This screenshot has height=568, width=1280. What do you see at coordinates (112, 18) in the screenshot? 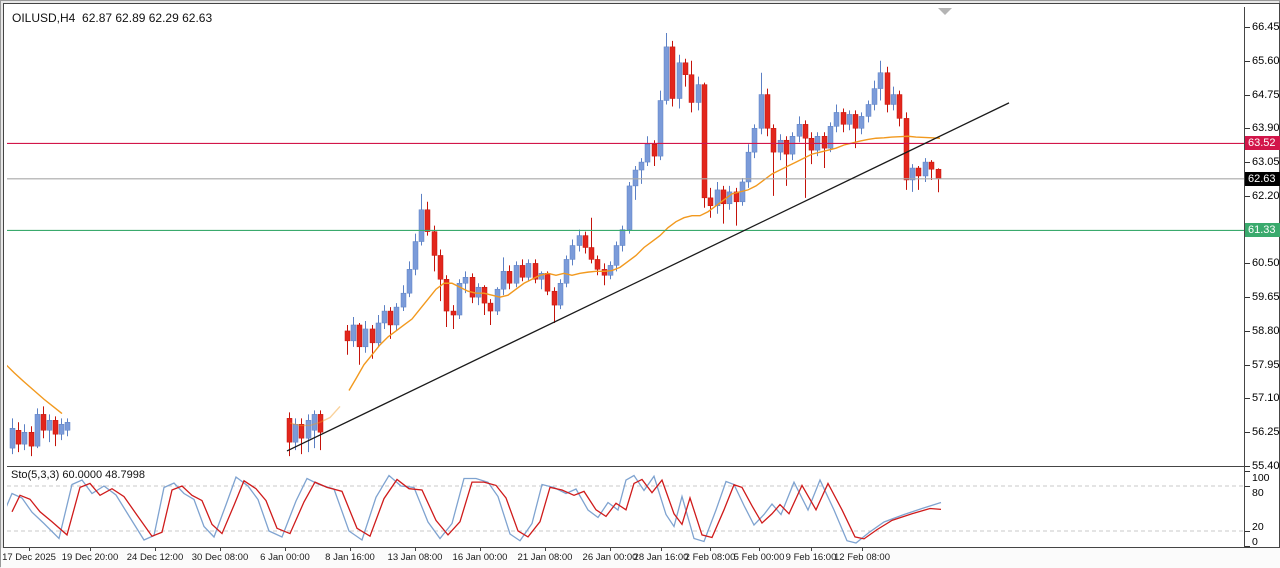
I see `chart-title: OILUSD,H4 62.87 62.89 62.29 62.63` at bounding box center [112, 18].